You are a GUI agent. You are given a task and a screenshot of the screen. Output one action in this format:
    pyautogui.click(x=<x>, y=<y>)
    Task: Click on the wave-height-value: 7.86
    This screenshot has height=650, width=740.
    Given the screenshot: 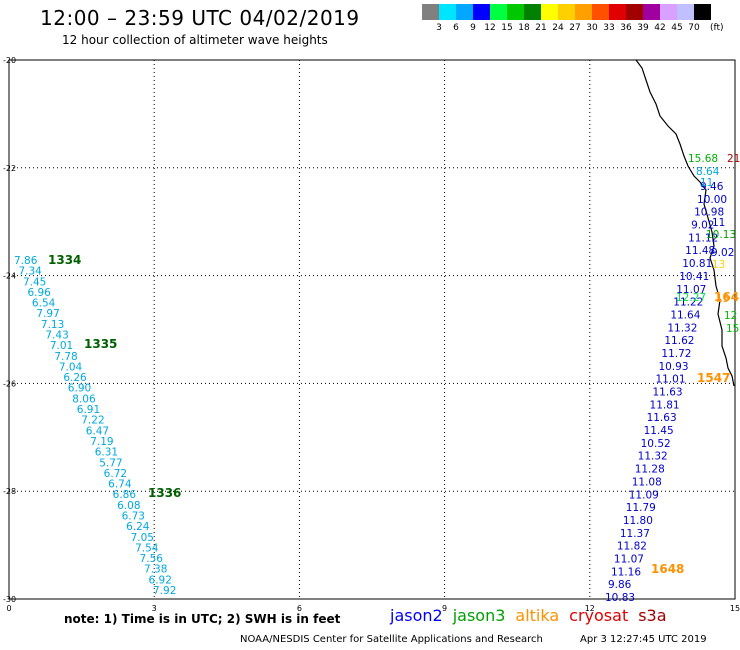 What is the action you would take?
    pyautogui.click(x=26, y=261)
    